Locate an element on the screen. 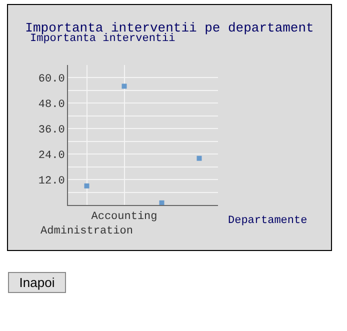  y-tick-label: 12.0 is located at coordinates (51, 181).